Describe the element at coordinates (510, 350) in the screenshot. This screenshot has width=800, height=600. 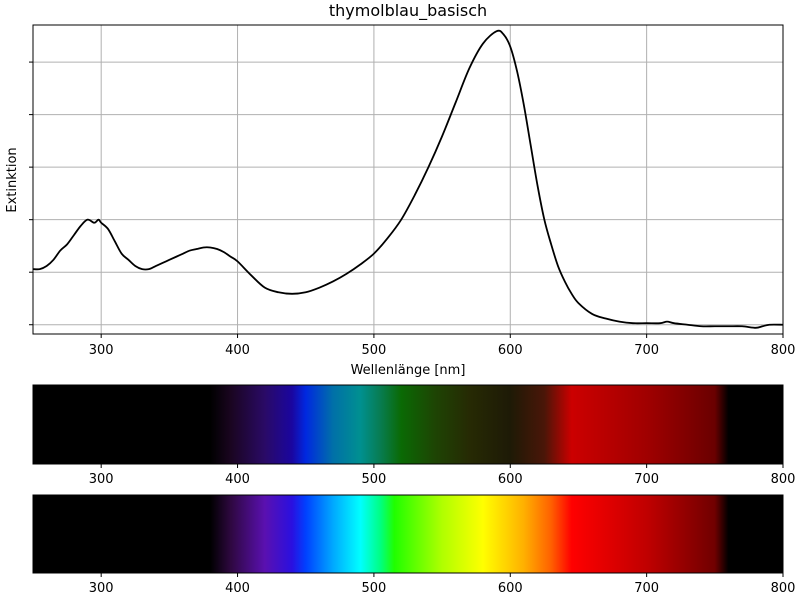
I see `x-tick-label: 600` at that location.